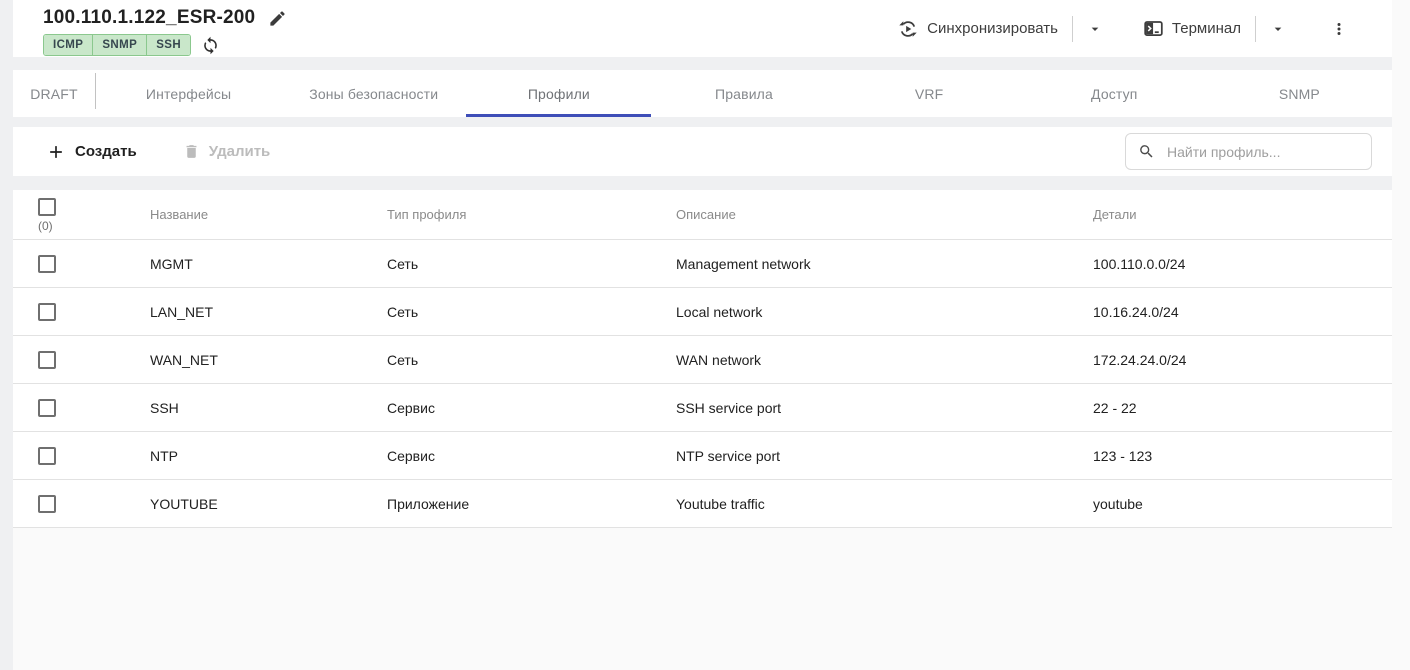 This screenshot has height=670, width=1410. I want to click on tab-security-zones: Зоны безопасности, so click(374, 93).